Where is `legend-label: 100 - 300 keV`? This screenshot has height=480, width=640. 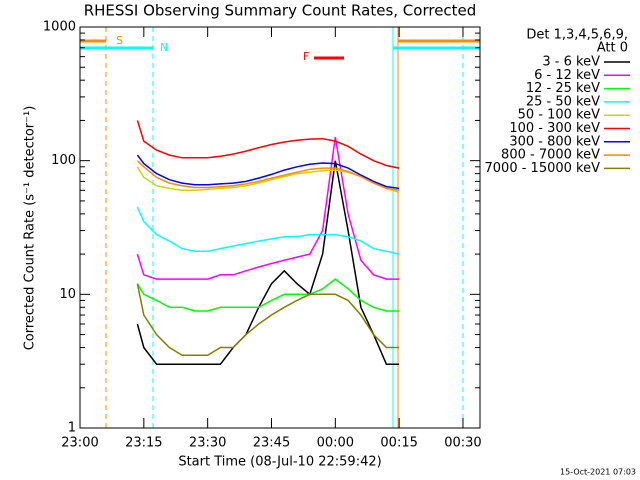
legend-label: 100 - 300 keV is located at coordinates (554, 128).